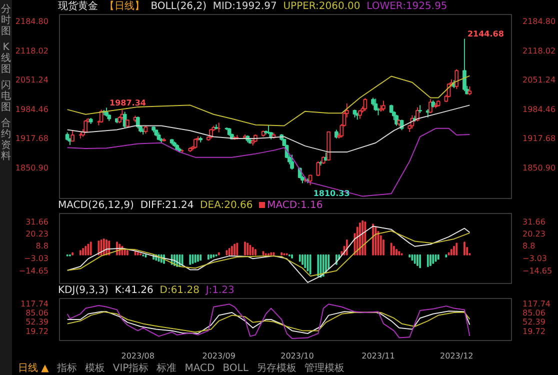 The image size is (558, 375). Describe the element at coordinates (178, 6) in the screenshot. I see `legend-title: BOLL(26,2)` at that location.